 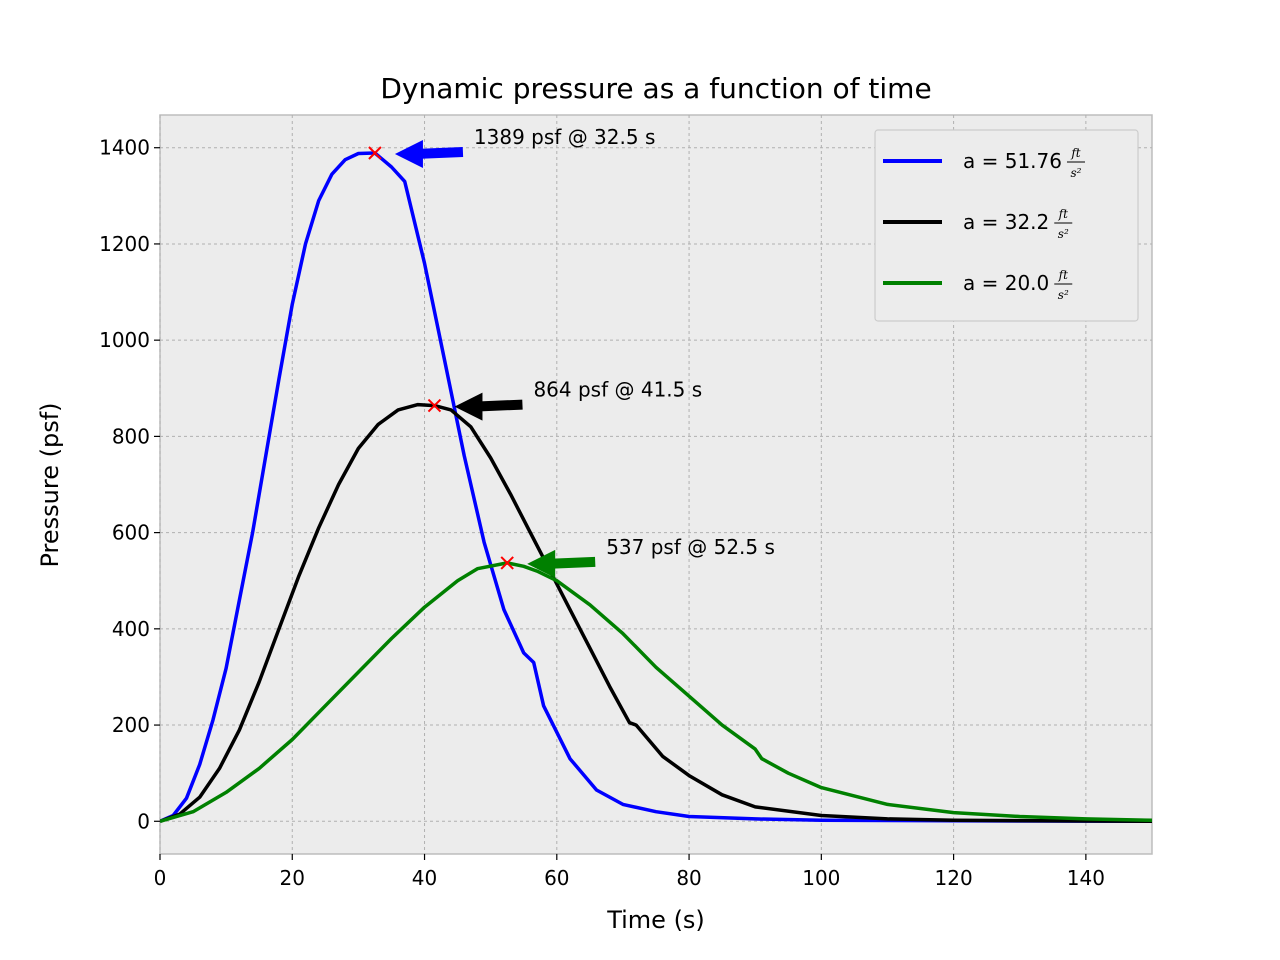 What do you see at coordinates (688, 878) in the screenshot?
I see `x-tick-label: 80` at bounding box center [688, 878].